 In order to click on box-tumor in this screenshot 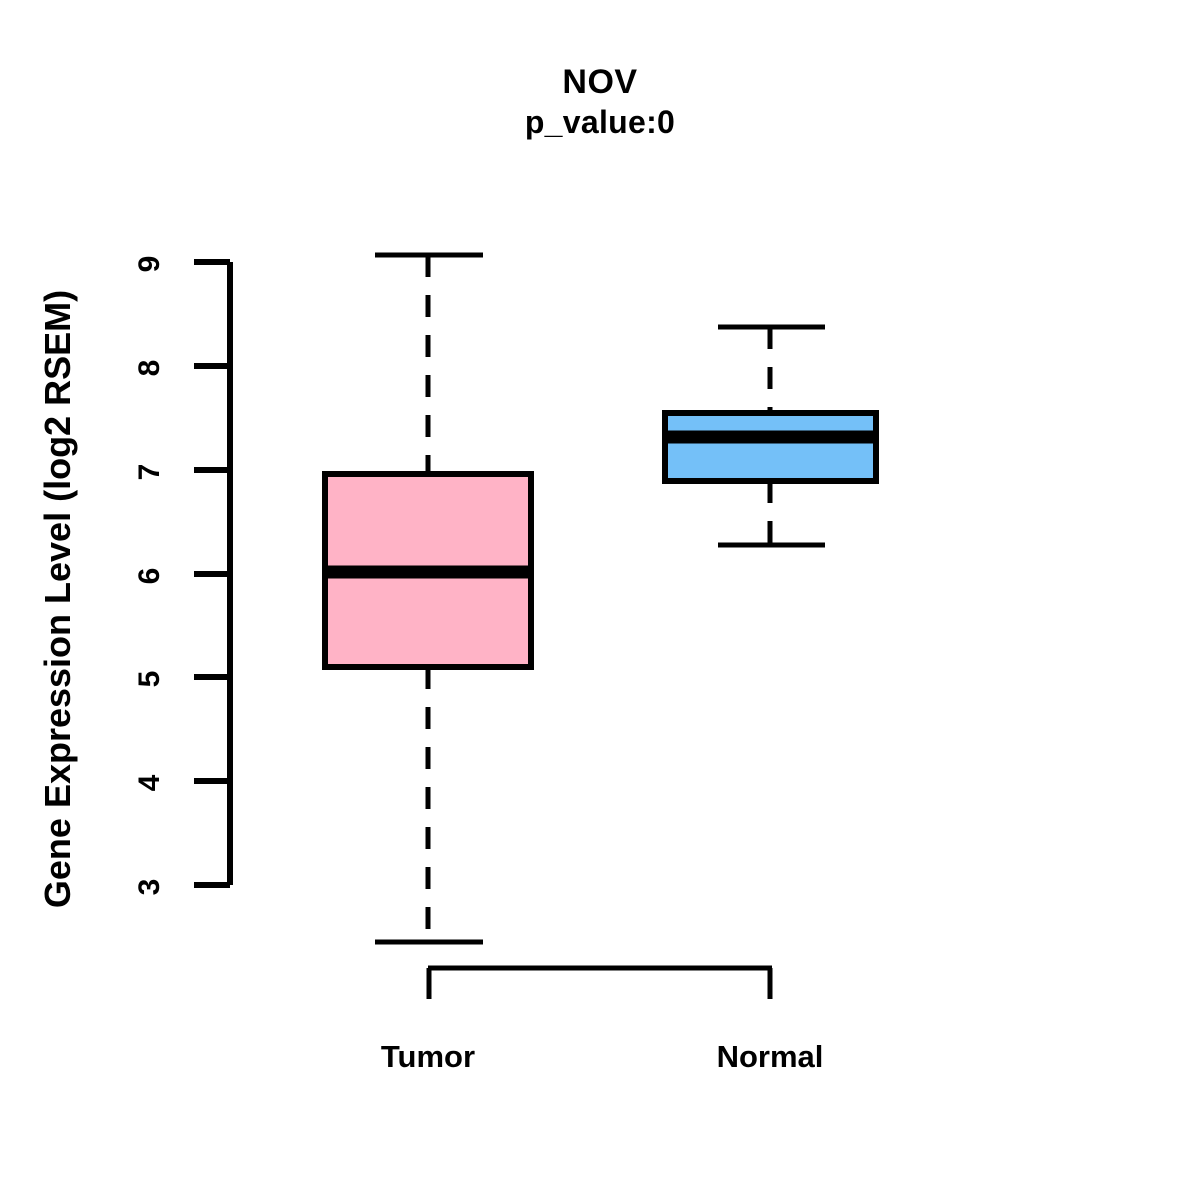, I will do `click(428, 598)`.